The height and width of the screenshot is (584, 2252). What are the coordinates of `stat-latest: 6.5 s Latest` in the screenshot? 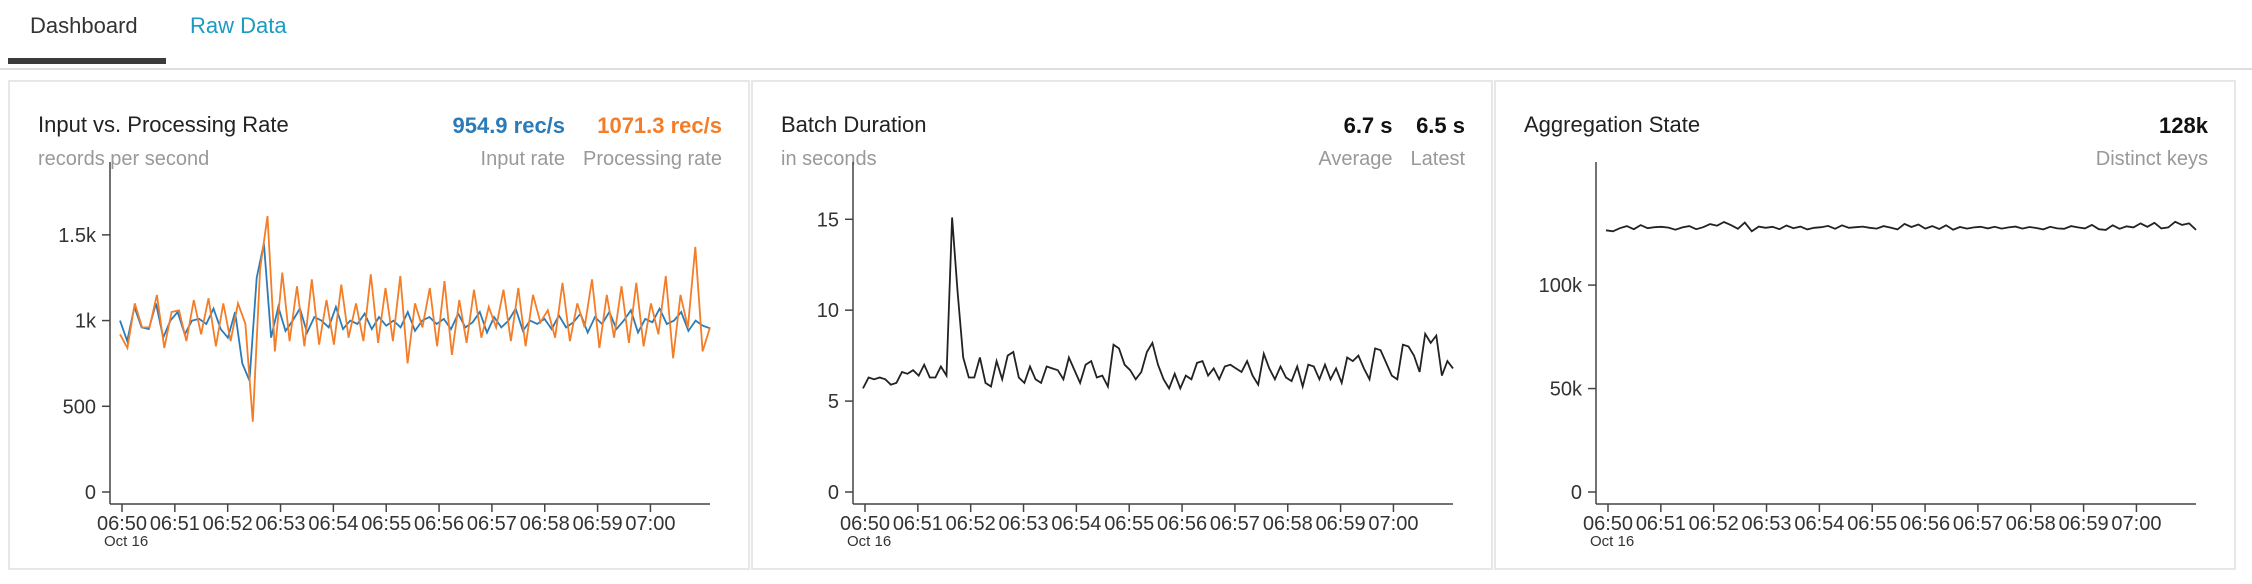 It's located at (1438, 141).